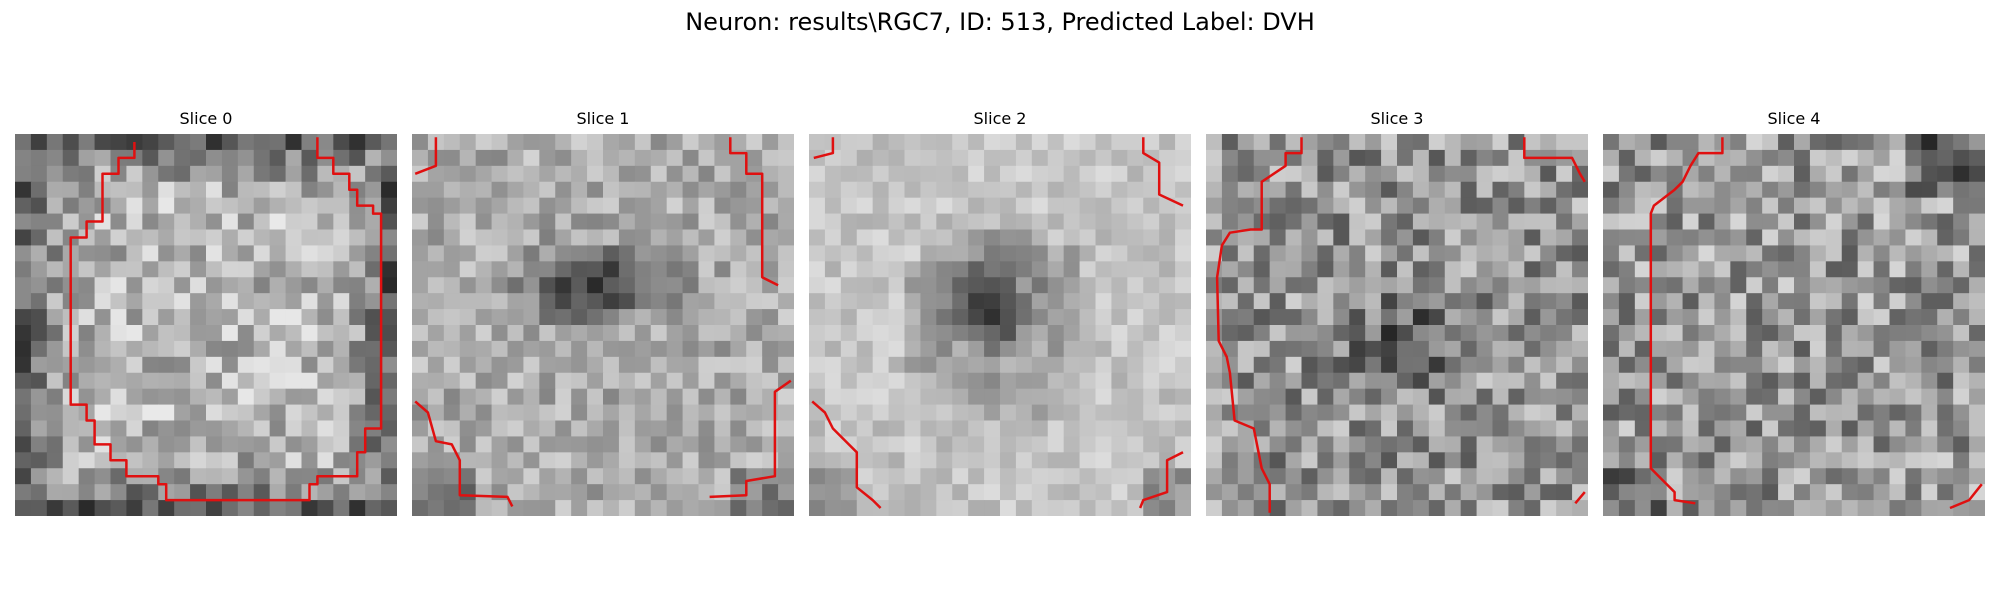 The height and width of the screenshot is (600, 2000). What do you see at coordinates (1794, 325) in the screenshot?
I see `slice-4-canvas` at bounding box center [1794, 325].